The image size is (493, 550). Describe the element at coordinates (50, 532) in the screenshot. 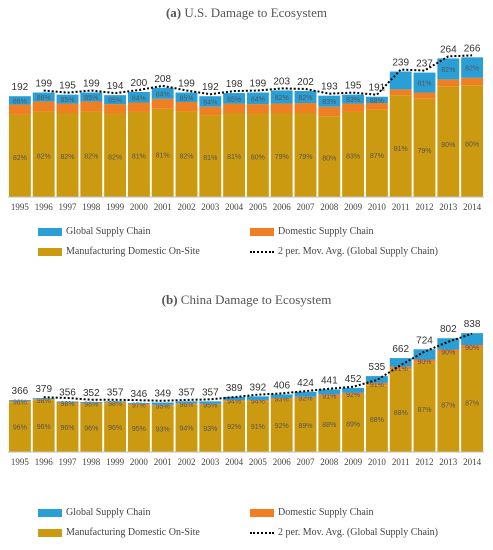

I see `legend-swatch-onsite` at that location.